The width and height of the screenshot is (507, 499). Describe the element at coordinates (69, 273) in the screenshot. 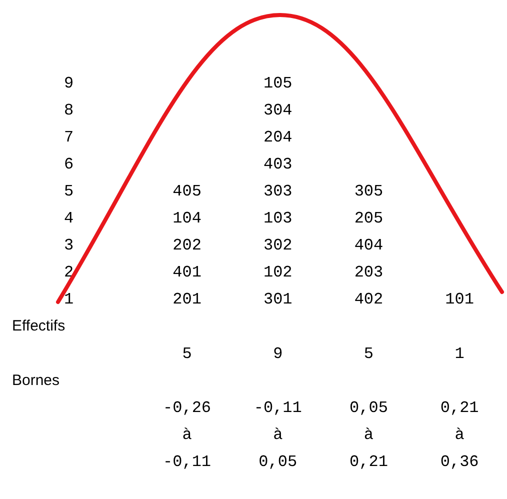

I see `y-tick-label: 2` at that location.